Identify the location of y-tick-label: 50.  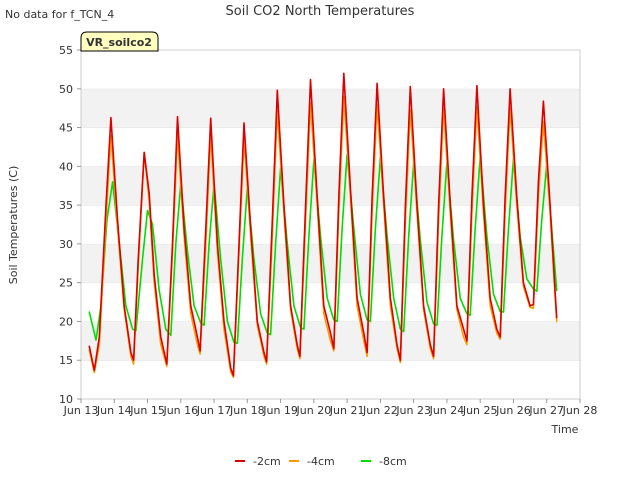
(66, 89).